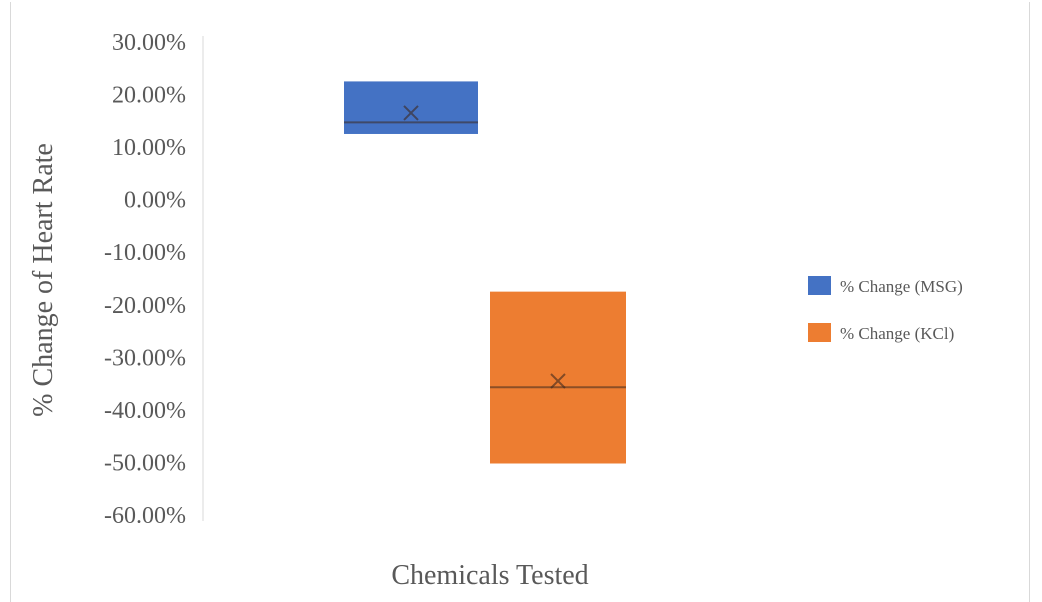 This screenshot has width=1042, height=602. I want to click on legend-label: % Change (MSG), so click(901, 286).